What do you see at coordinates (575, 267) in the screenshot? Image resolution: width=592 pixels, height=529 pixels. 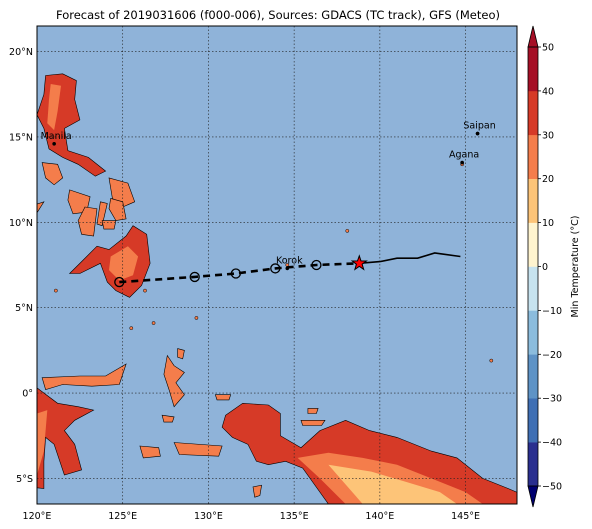 I see `colorbar-label: Min Temperature (°C)` at bounding box center [575, 267].